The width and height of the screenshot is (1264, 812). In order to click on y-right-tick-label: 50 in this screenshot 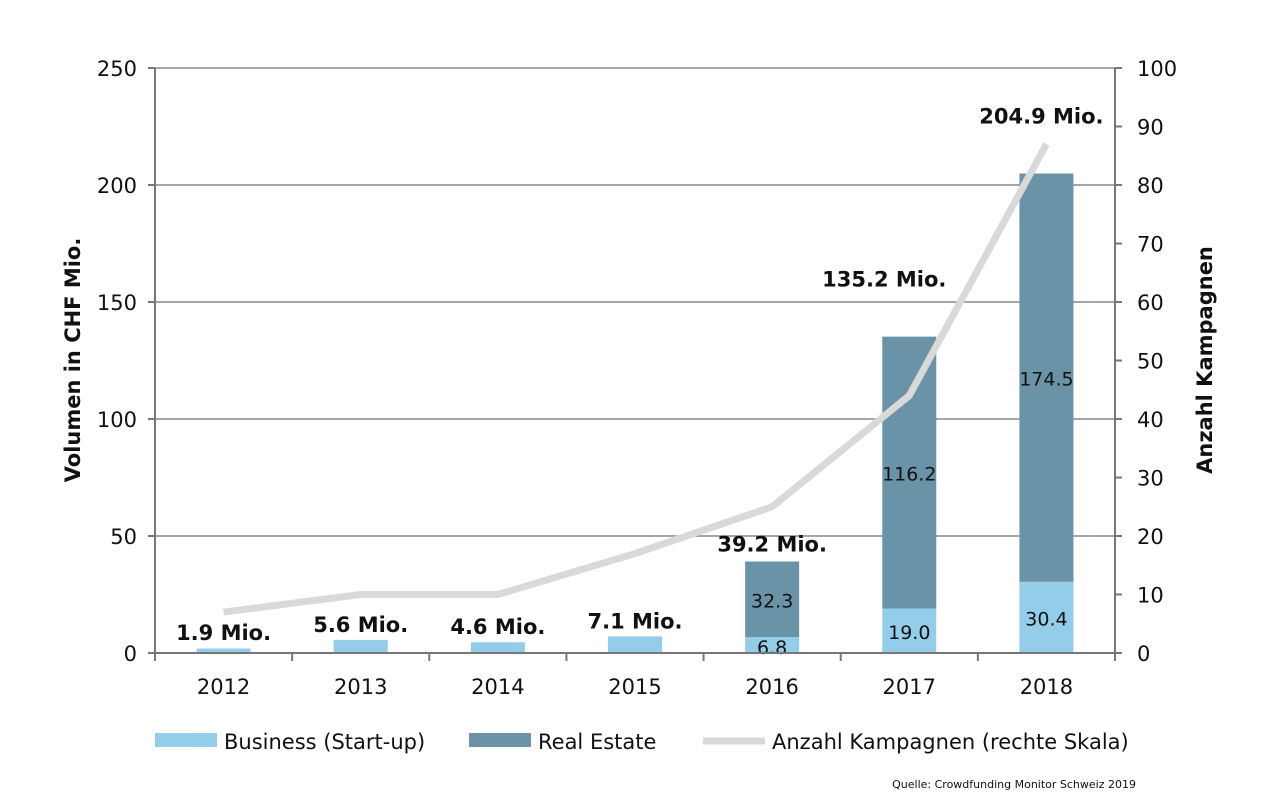, I will do `click(1150, 362)`.